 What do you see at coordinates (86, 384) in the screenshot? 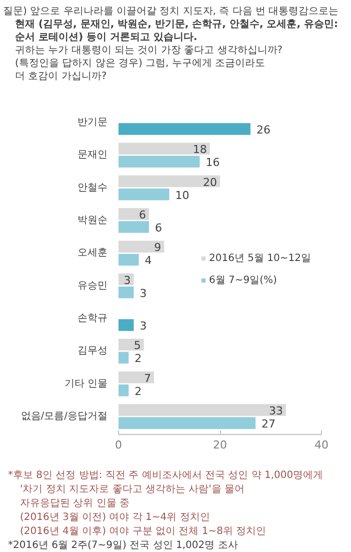
I see `y-tick-label: 기타 인물` at bounding box center [86, 384].